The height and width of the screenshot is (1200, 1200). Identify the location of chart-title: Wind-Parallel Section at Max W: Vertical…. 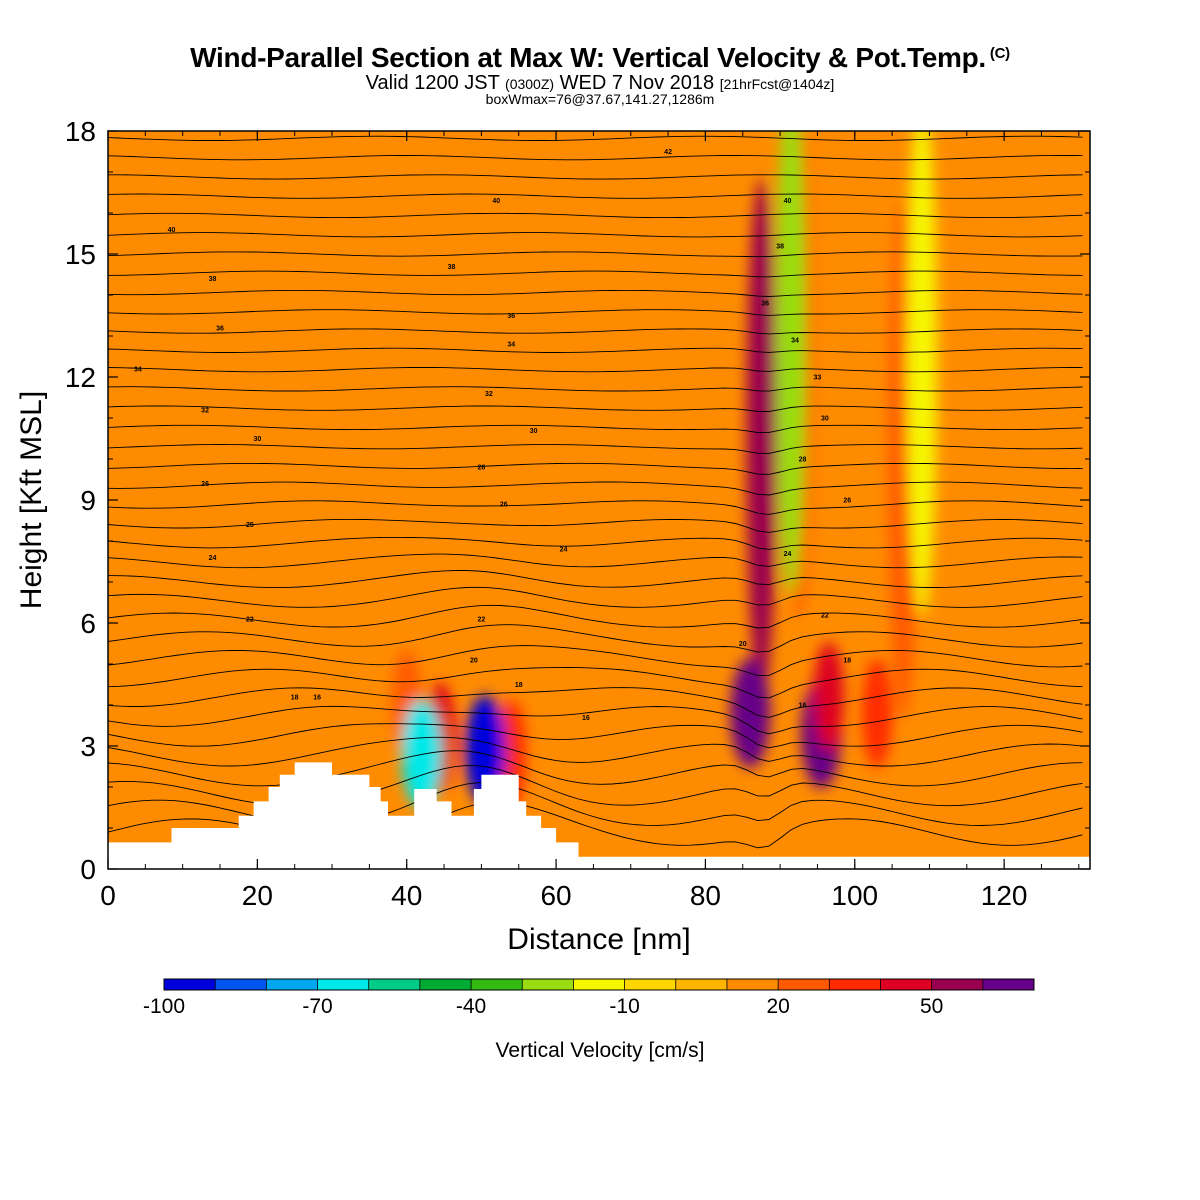
(600, 57).